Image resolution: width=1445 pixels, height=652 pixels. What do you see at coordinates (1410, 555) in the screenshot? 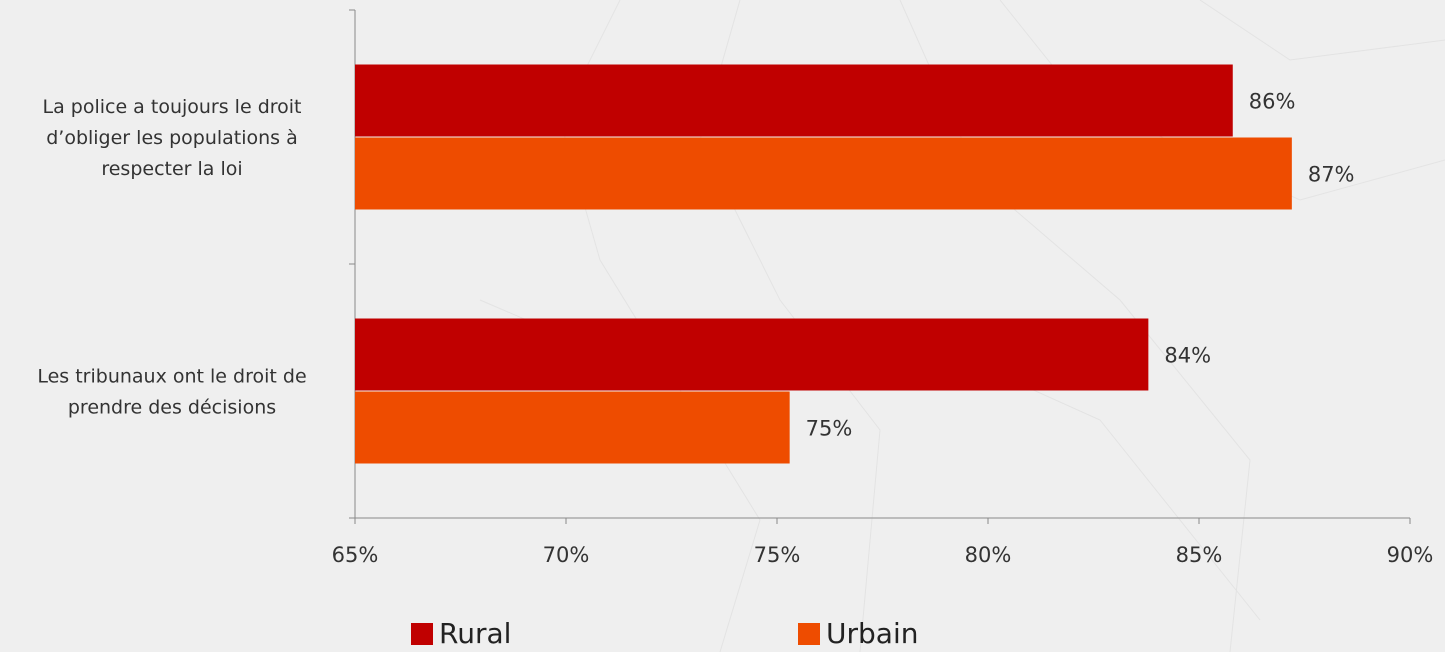
I see `x-tick-label: 90%` at bounding box center [1410, 555].